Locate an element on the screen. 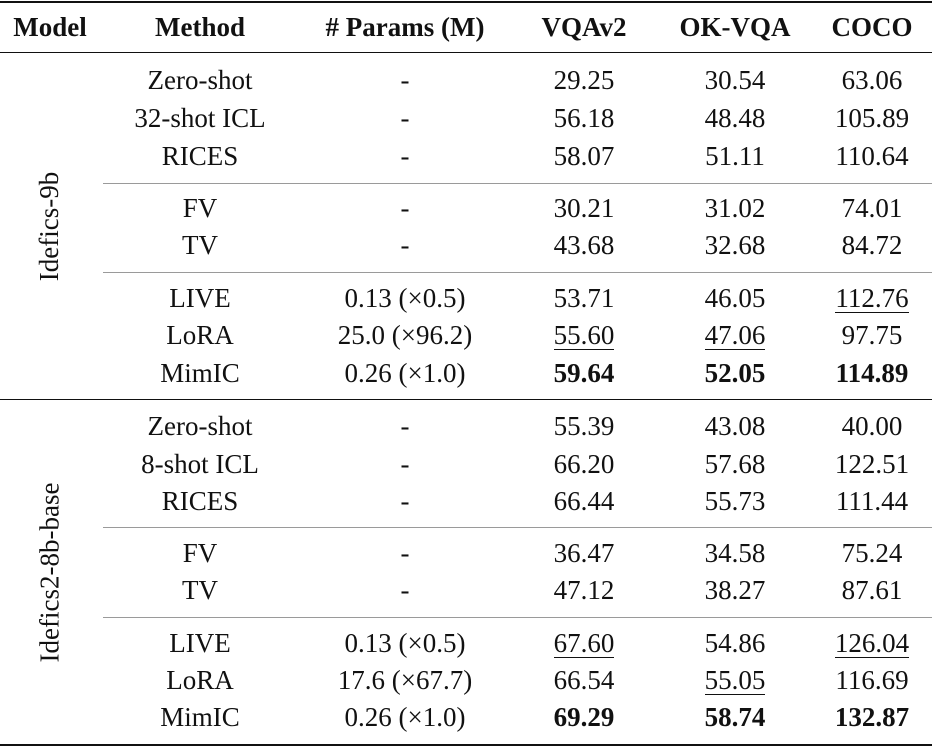 The width and height of the screenshot is (932, 749). header-method: Method is located at coordinates (200, 27).